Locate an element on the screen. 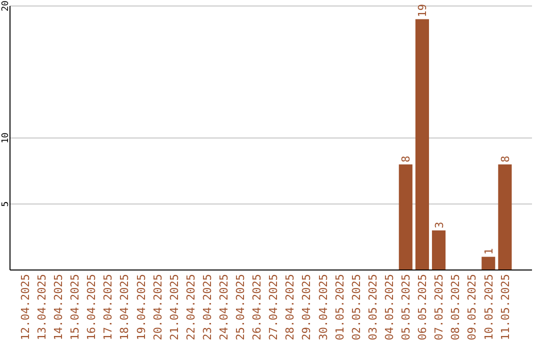 The height and width of the screenshot is (340, 540). x-tick-label: 09.05.2025 is located at coordinates (472, 307).